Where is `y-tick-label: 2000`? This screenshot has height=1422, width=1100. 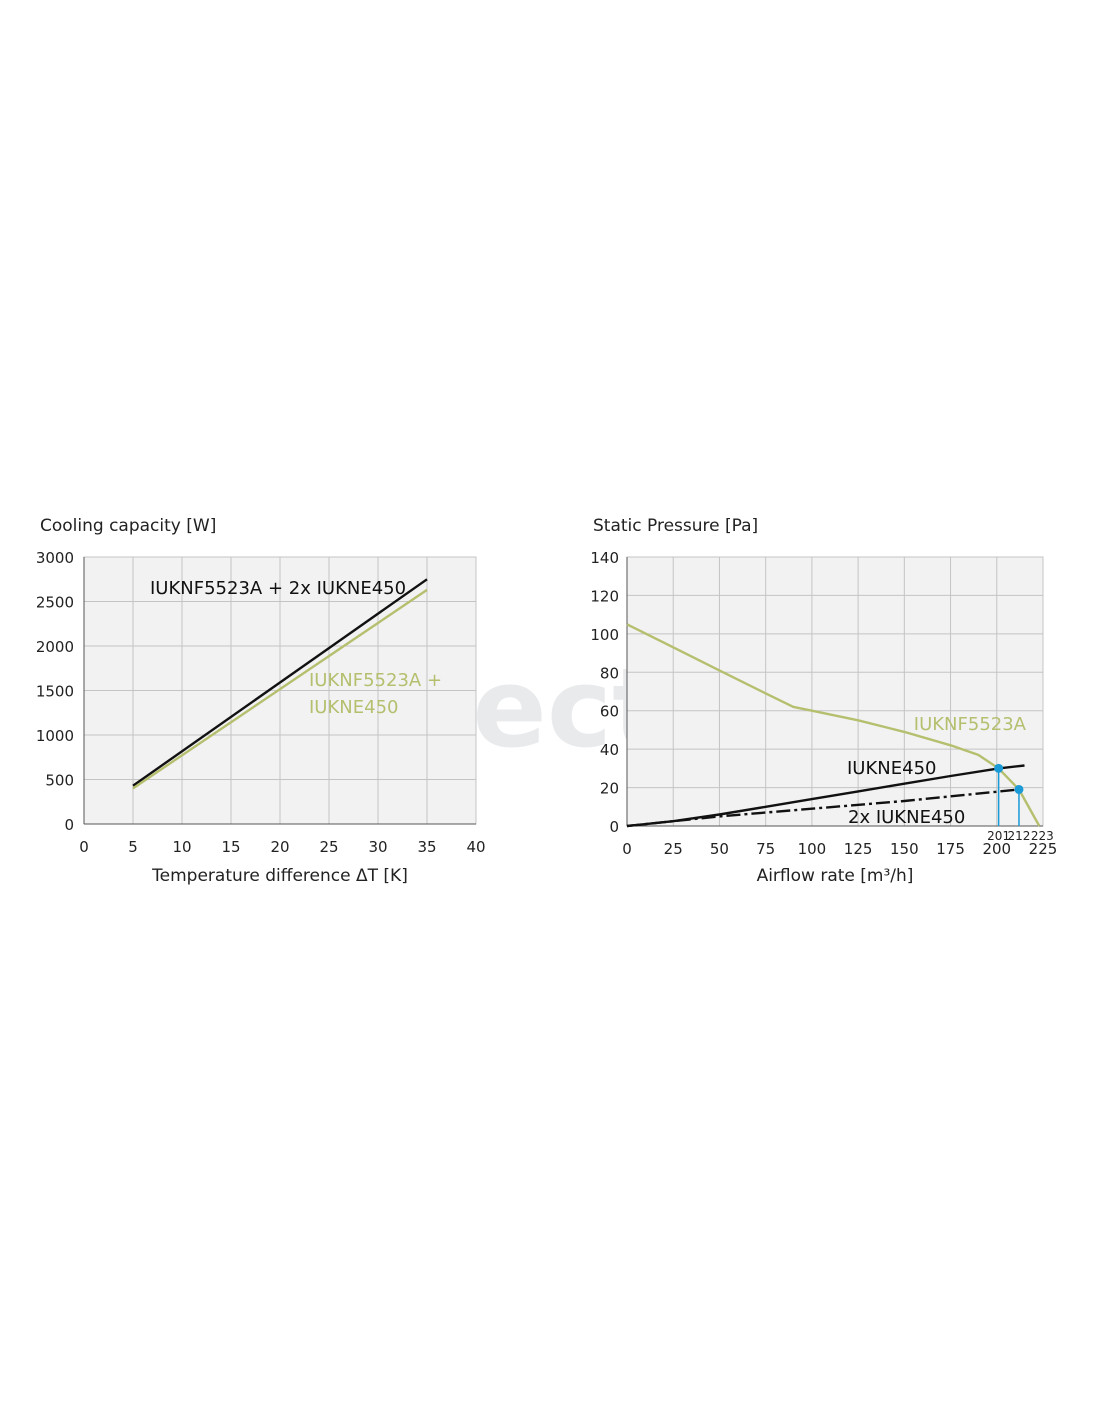
y-tick-label: 2000 is located at coordinates (55, 647).